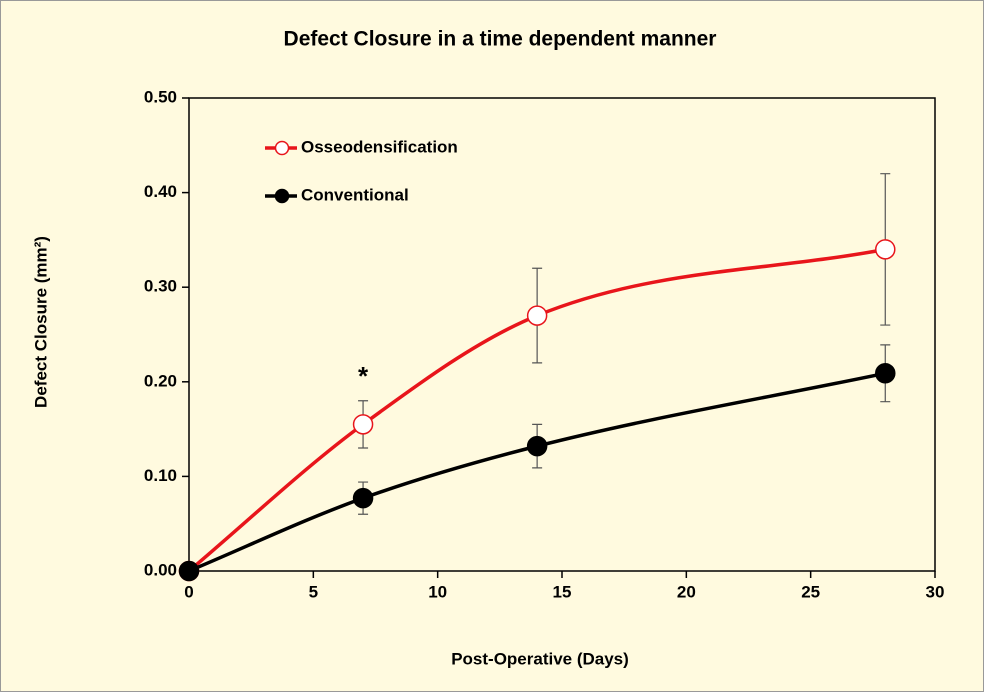 The height and width of the screenshot is (692, 984). What do you see at coordinates (160, 380) in the screenshot?
I see `y-tick-label: 0.20` at bounding box center [160, 380].